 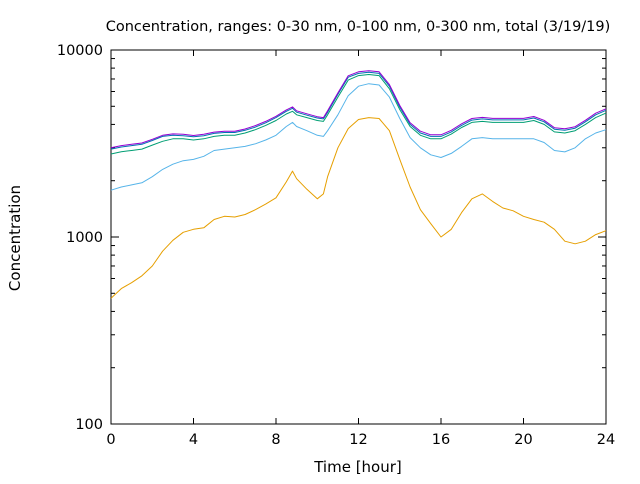 I want to click on x-tick-label: 8, so click(x=275, y=440).